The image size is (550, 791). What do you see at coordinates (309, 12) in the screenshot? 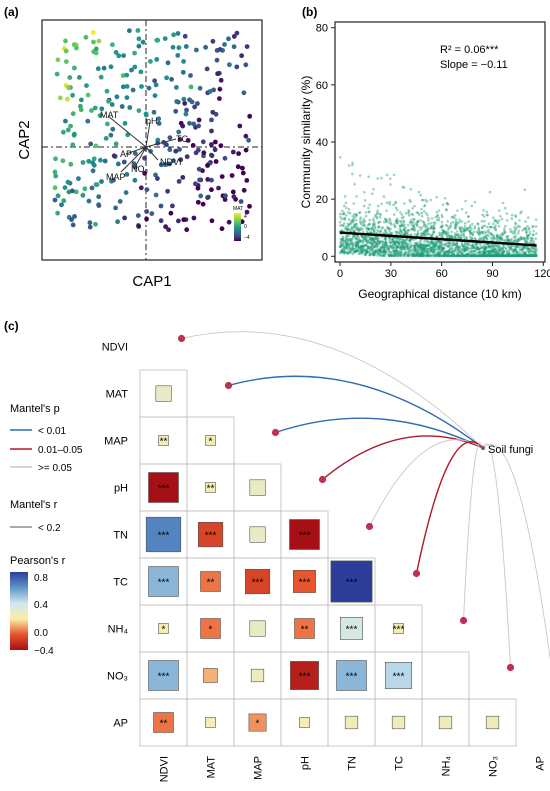
I see `panel-label-b: (b)` at bounding box center [309, 12].